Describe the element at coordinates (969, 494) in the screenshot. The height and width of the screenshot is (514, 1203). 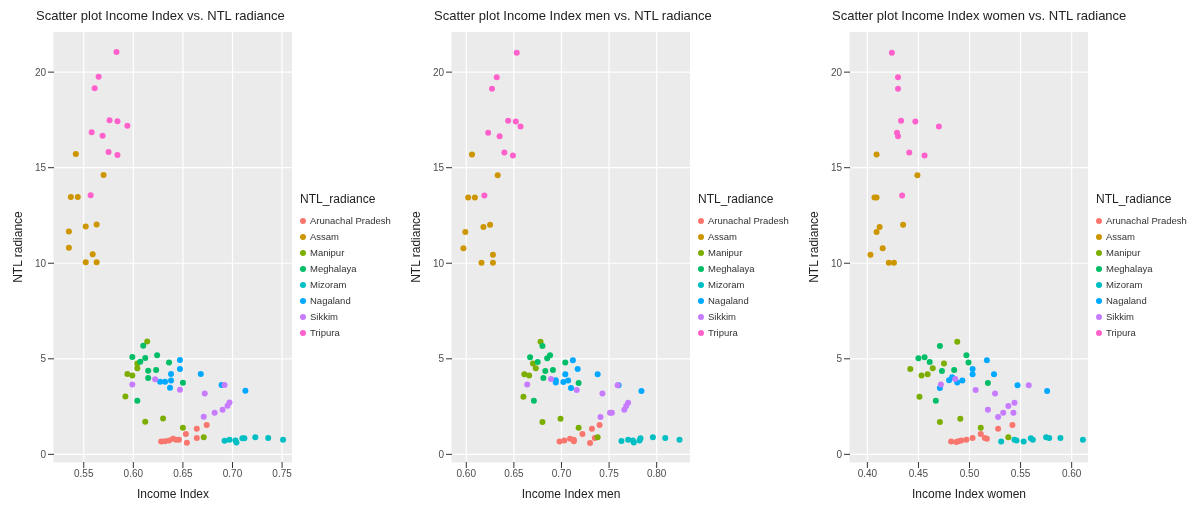
I see `x-axis-title: Income Index women` at that location.